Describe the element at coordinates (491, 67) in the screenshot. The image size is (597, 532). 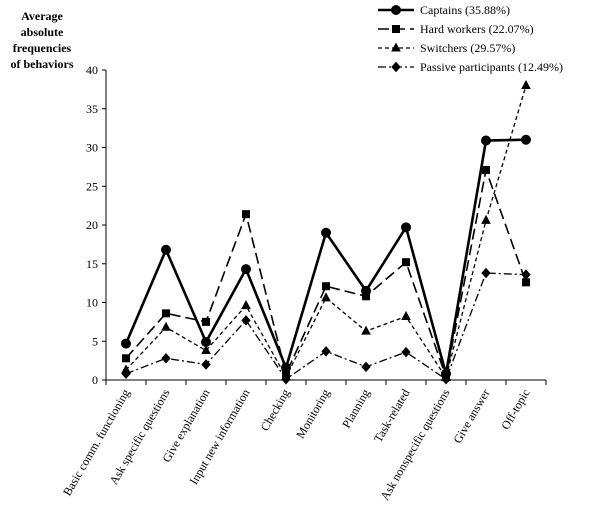
I see `legend-label: Passive participants (12.49%)` at that location.